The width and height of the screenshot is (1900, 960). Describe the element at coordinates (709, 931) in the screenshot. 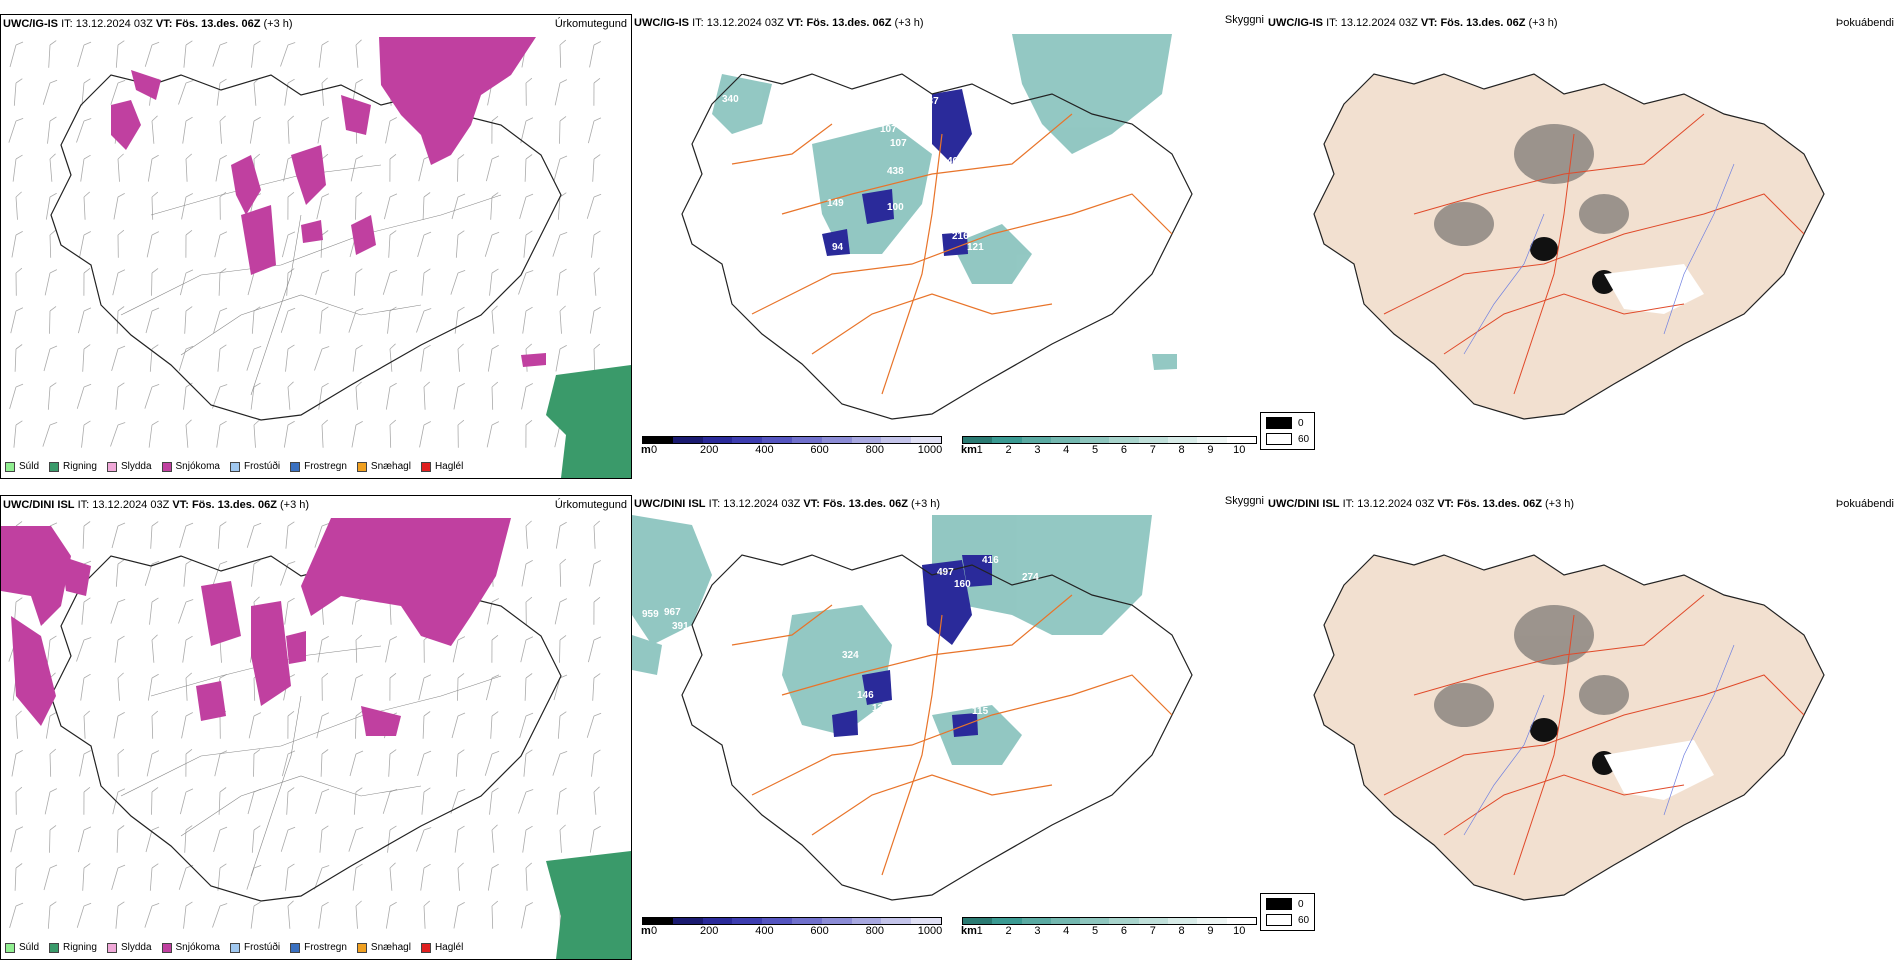

I see `colorbar-tick: 200` at that location.